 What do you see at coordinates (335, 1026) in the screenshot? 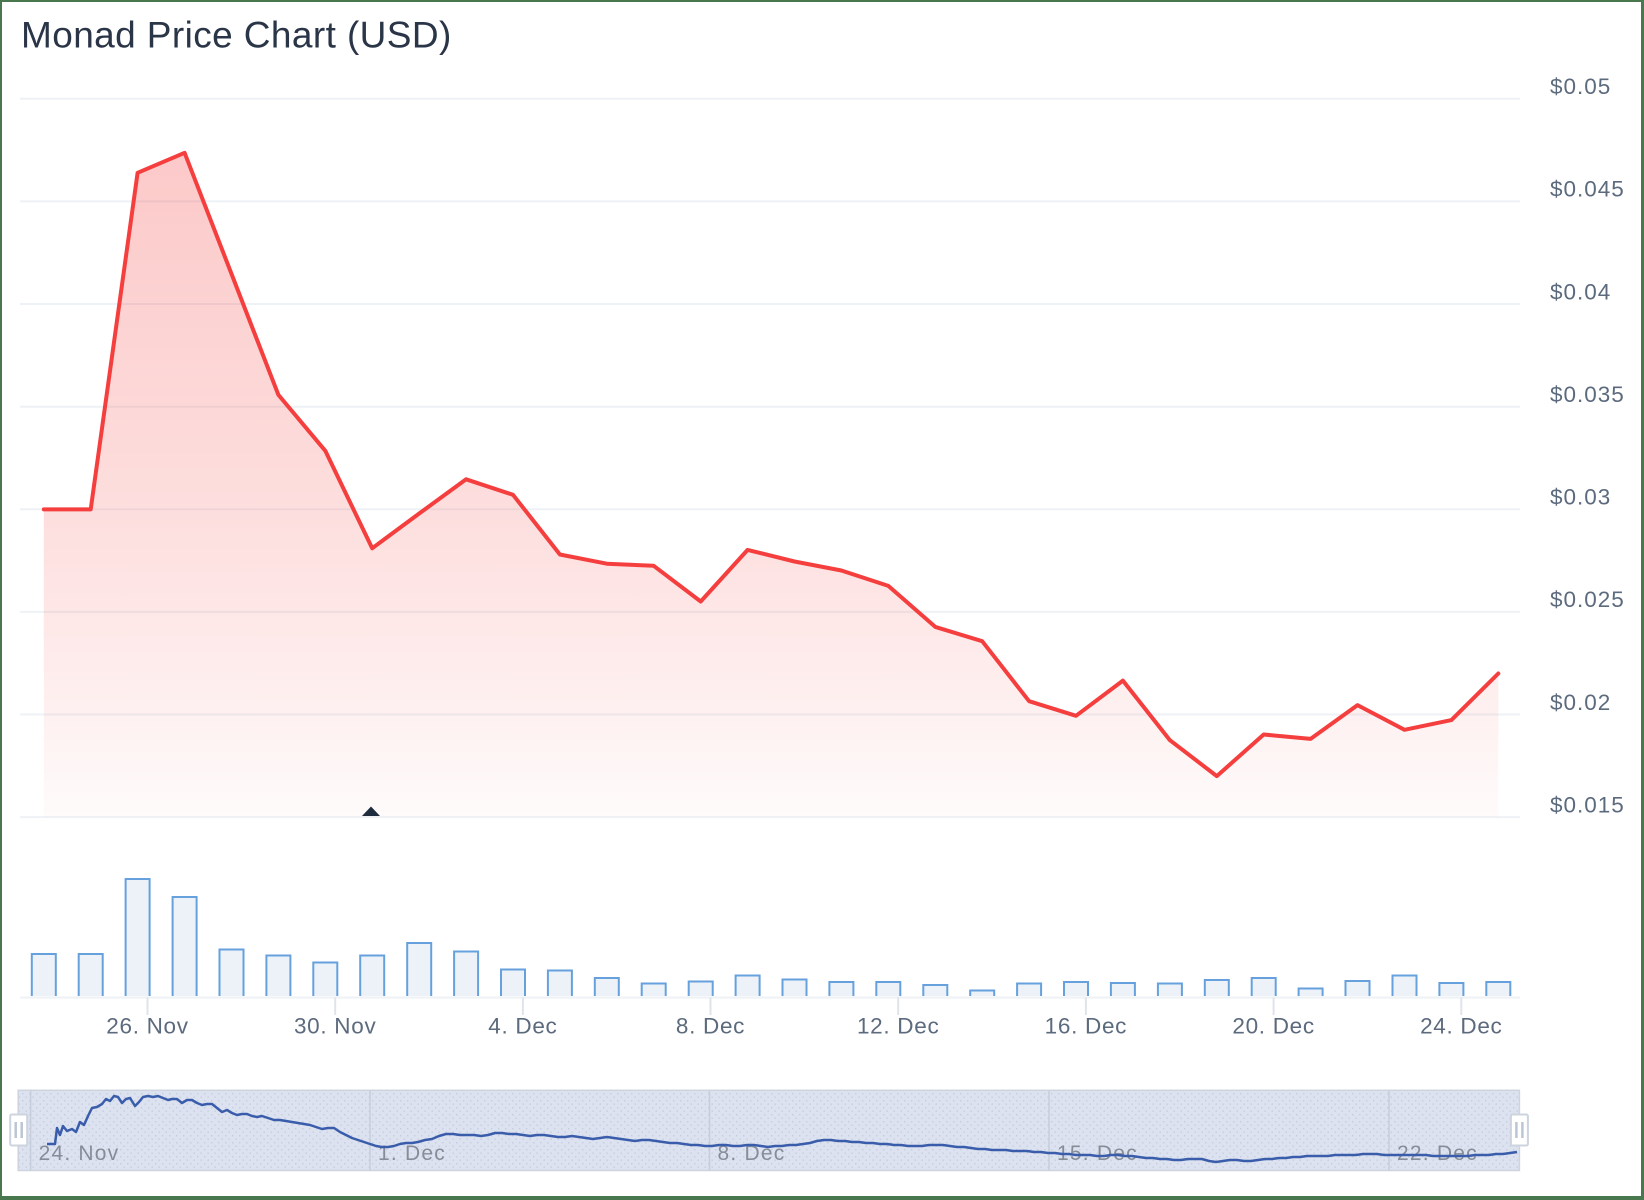
I see `svg-text: 30. Nov` at bounding box center [335, 1026].